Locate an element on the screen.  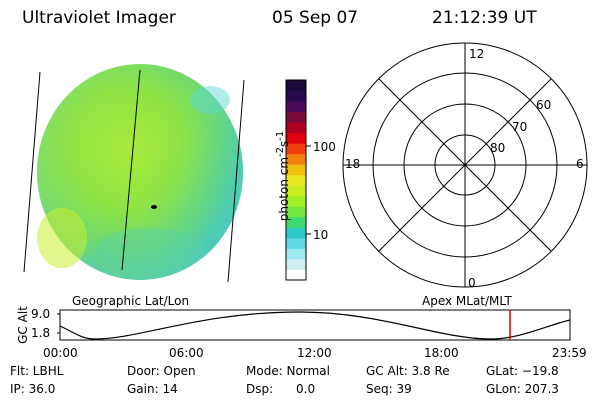
orbit-plot is located at coordinates (314, 325).